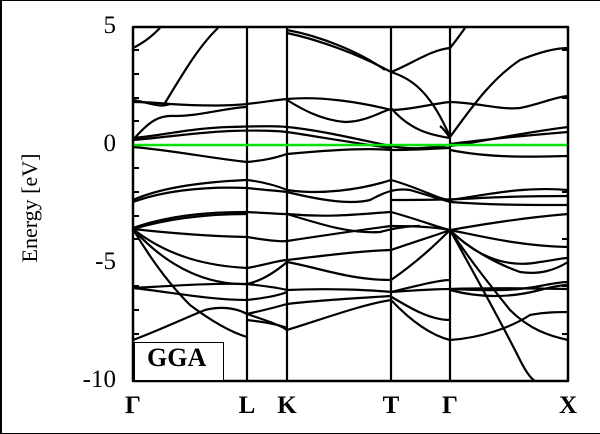 Image resolution: width=600 pixels, height=434 pixels. What do you see at coordinates (391, 405) in the screenshot?
I see `x-tick-T: T` at bounding box center [391, 405].